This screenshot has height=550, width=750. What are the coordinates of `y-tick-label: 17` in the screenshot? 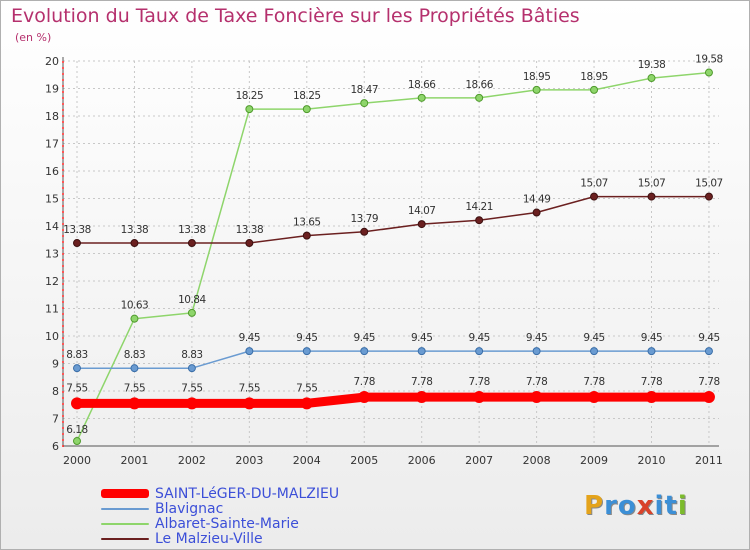 It's located at (52, 144).